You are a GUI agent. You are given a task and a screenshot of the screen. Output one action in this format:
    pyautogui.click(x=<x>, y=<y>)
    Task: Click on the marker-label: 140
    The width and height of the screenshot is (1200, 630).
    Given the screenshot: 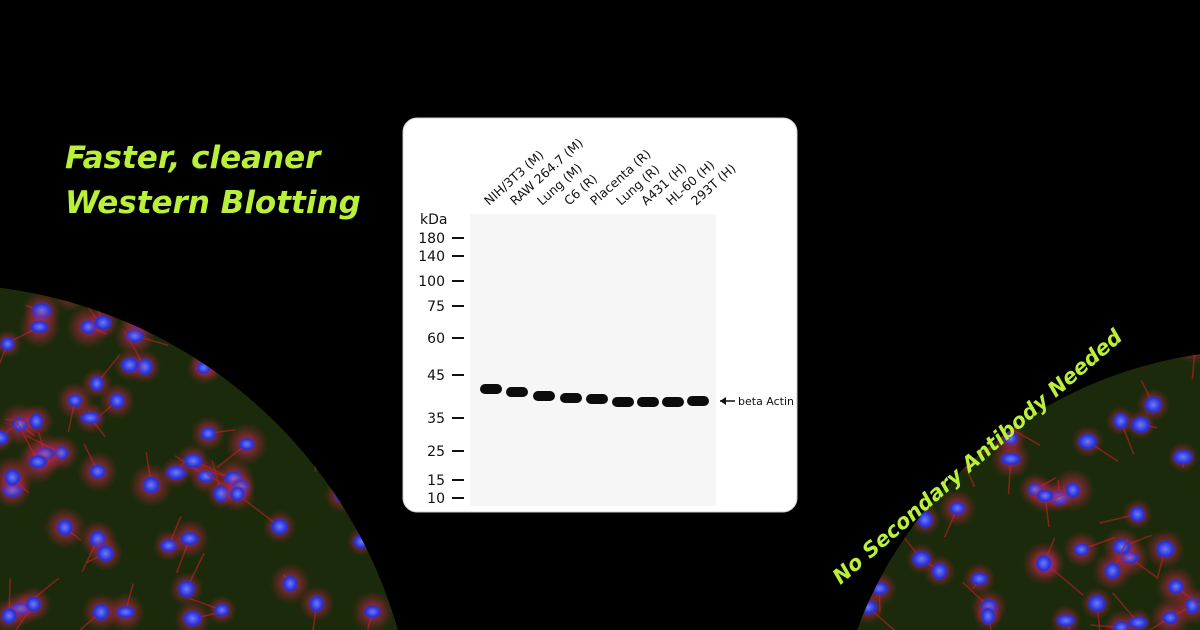 What is the action you would take?
    pyautogui.click(x=431, y=257)
    